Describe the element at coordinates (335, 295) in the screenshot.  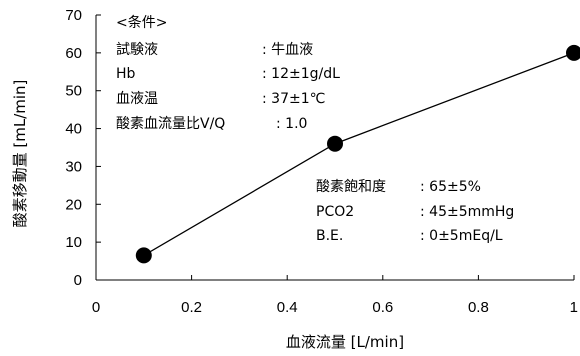
I see `x-ticks: 0 0.2 0.4 0.6 0.8 1` at that location.